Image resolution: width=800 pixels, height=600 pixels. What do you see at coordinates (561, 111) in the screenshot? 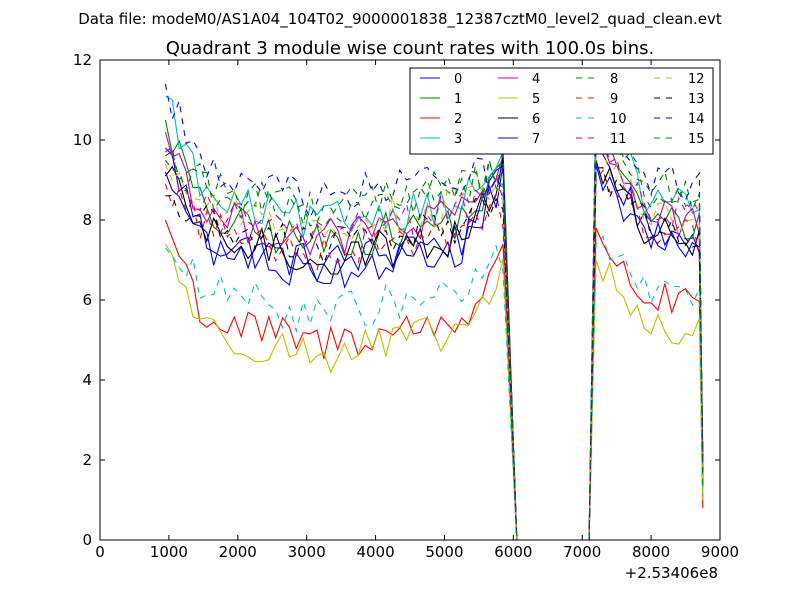
I see `legend-box` at bounding box center [561, 111].